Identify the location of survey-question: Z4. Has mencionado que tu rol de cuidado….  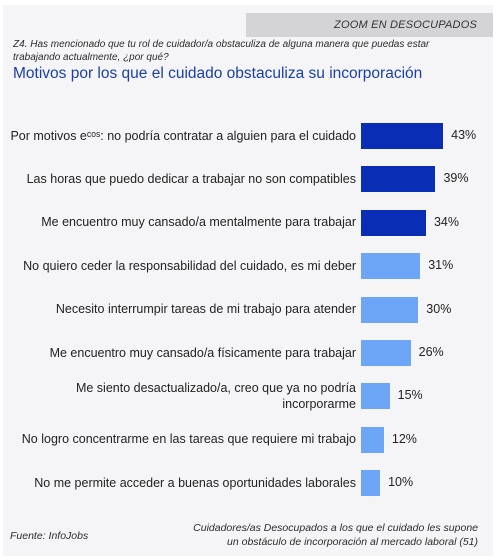
(221, 51).